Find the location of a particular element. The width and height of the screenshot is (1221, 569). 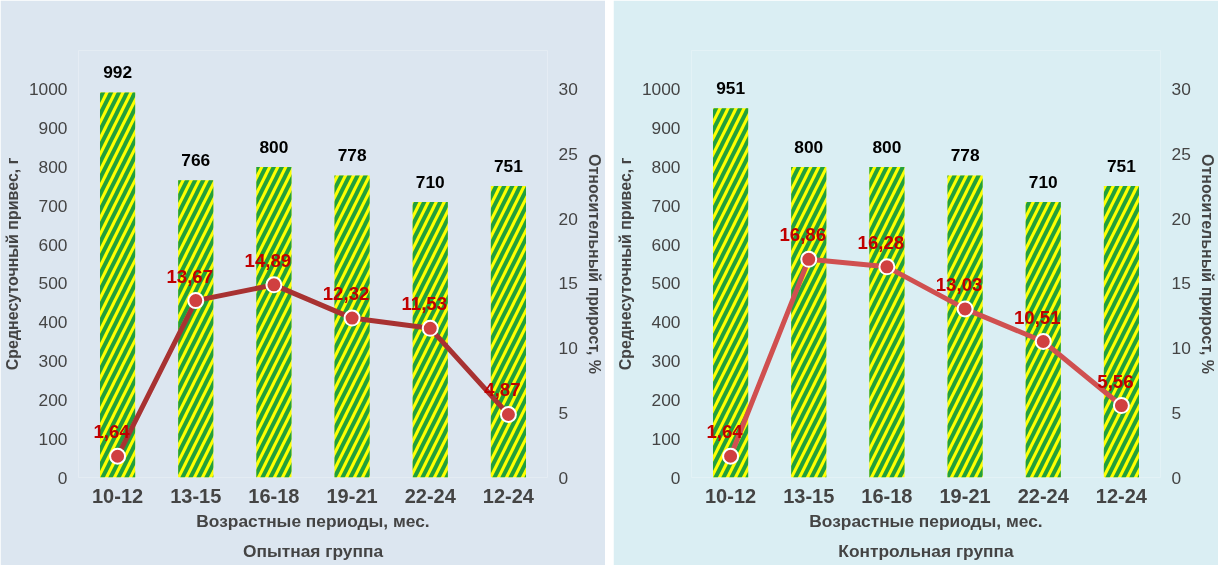

data-label: 766 is located at coordinates (196, 160).